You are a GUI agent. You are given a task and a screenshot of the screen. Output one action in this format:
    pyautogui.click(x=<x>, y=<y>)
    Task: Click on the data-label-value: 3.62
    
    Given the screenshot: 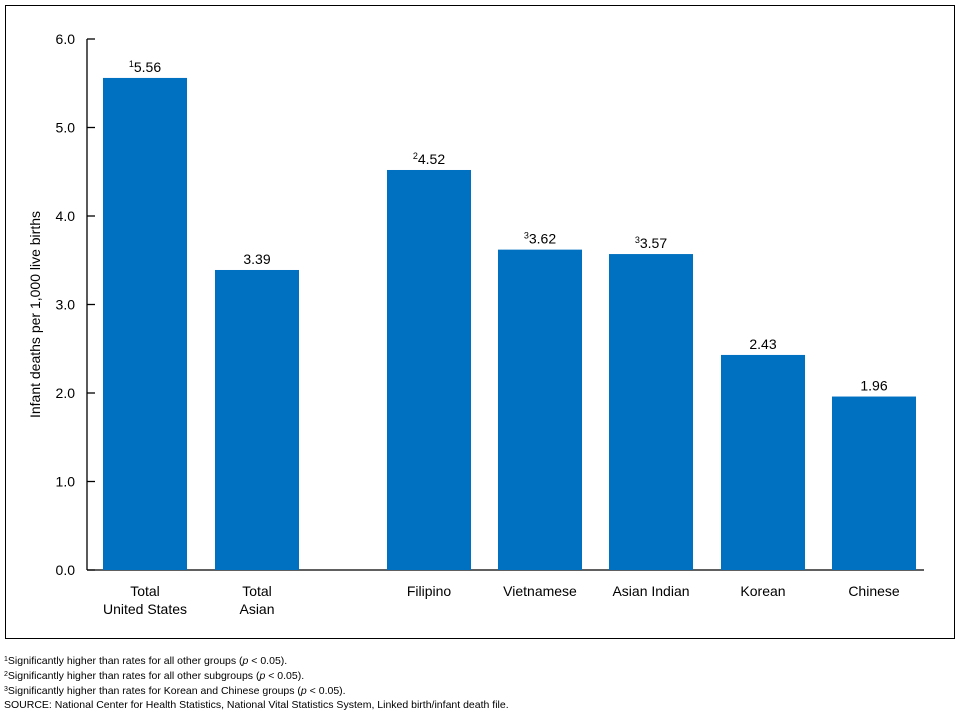 What is the action you would take?
    pyautogui.click(x=542, y=239)
    